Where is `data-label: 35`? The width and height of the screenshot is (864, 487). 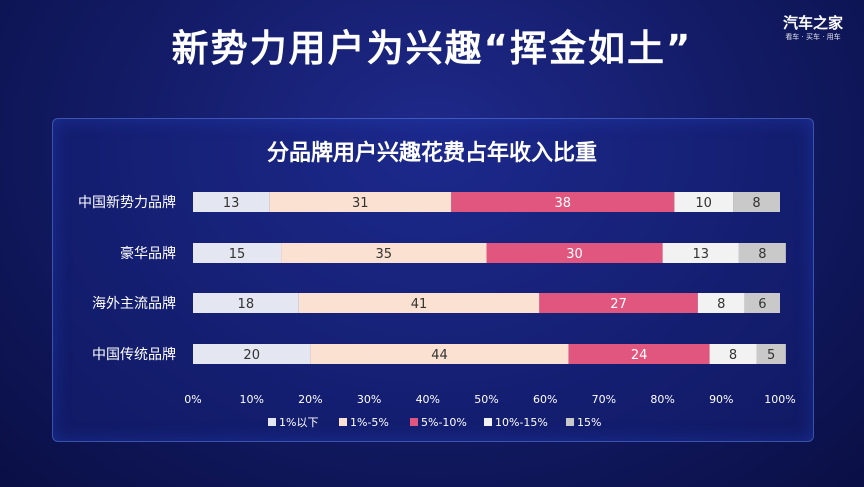
data-label: 35 is located at coordinates (384, 254).